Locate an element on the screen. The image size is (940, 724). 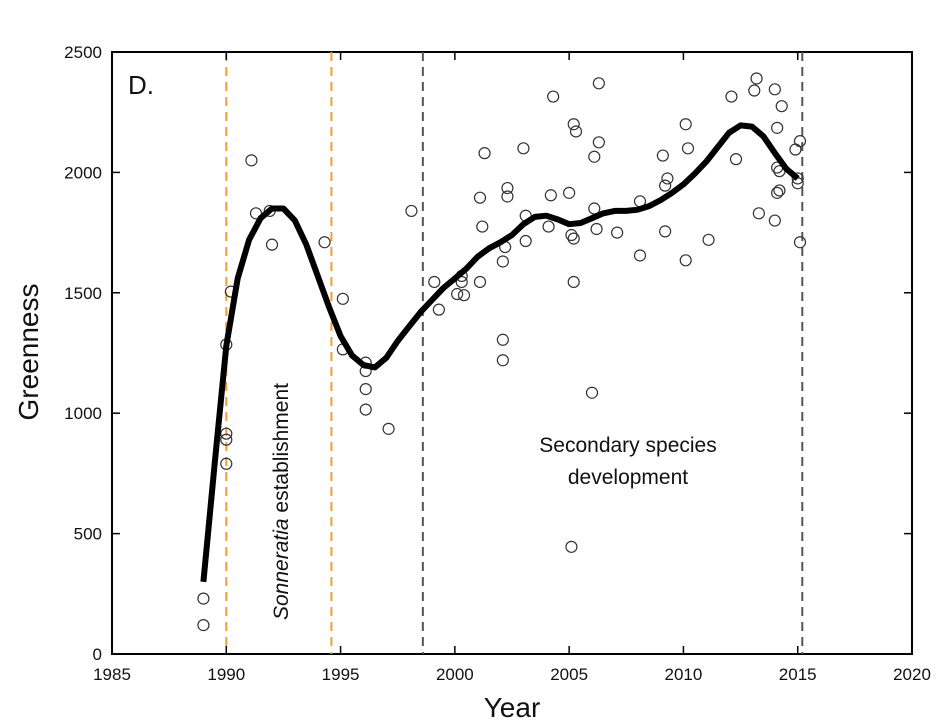
x-tick-label: 1985 is located at coordinates (112, 674).